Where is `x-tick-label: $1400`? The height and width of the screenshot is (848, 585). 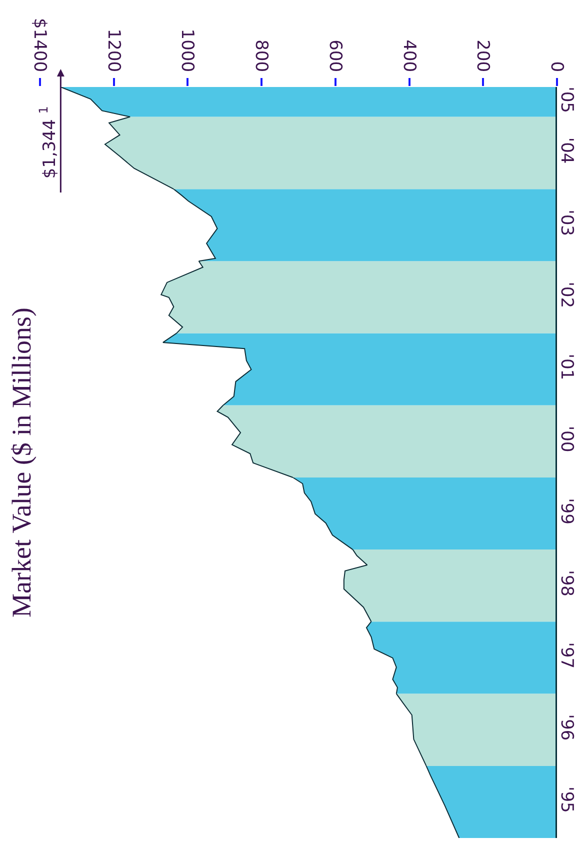 x-tick-label: $1400 is located at coordinates (39, 45).